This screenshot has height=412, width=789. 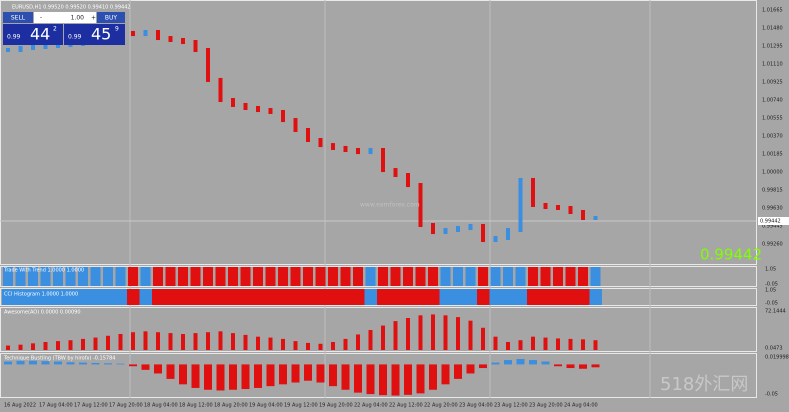 I want to click on bustling-bottom: -0.05, so click(x=771, y=395).